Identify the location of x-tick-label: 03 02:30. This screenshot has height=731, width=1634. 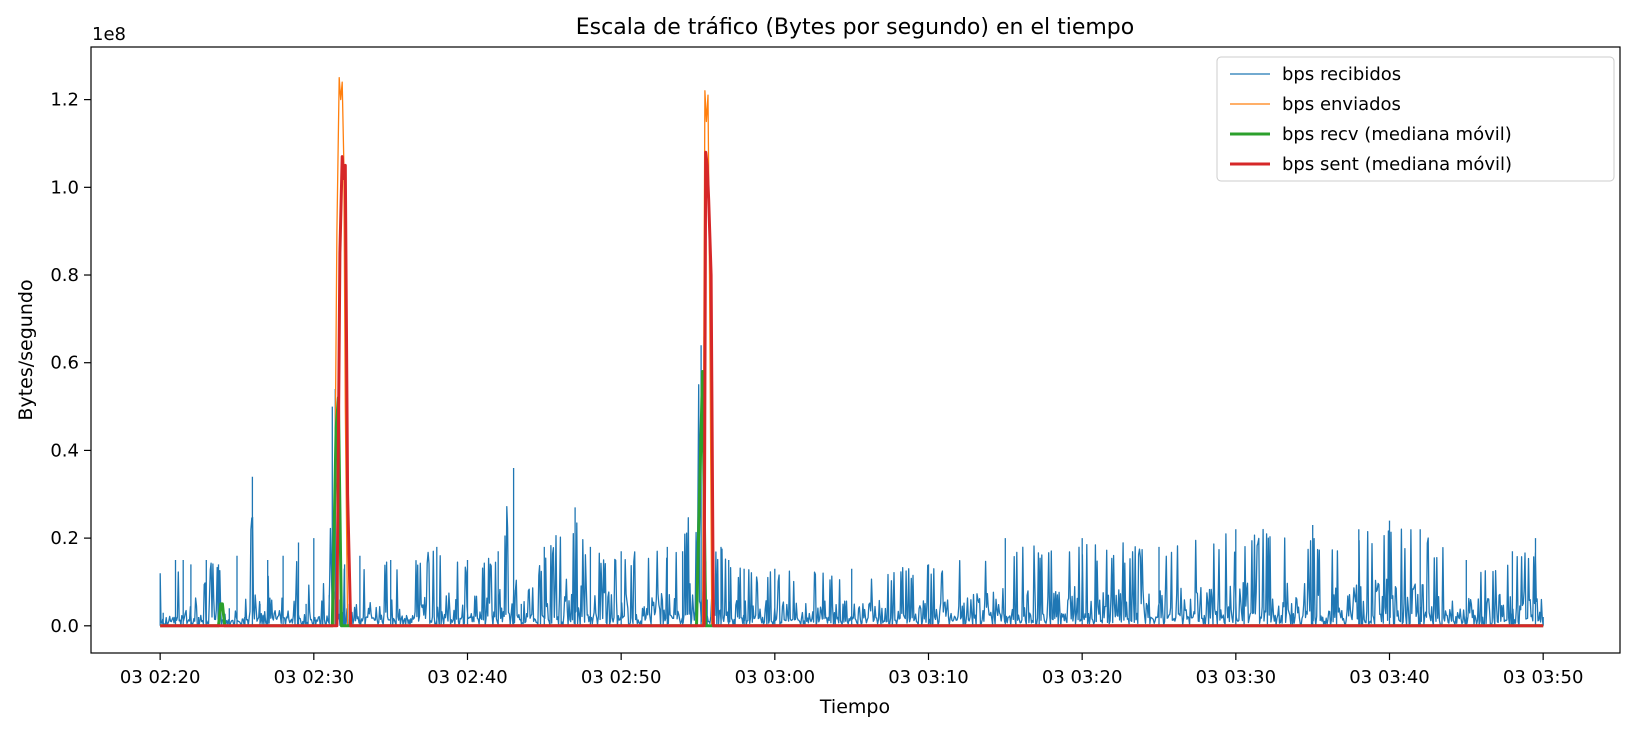
(314, 677).